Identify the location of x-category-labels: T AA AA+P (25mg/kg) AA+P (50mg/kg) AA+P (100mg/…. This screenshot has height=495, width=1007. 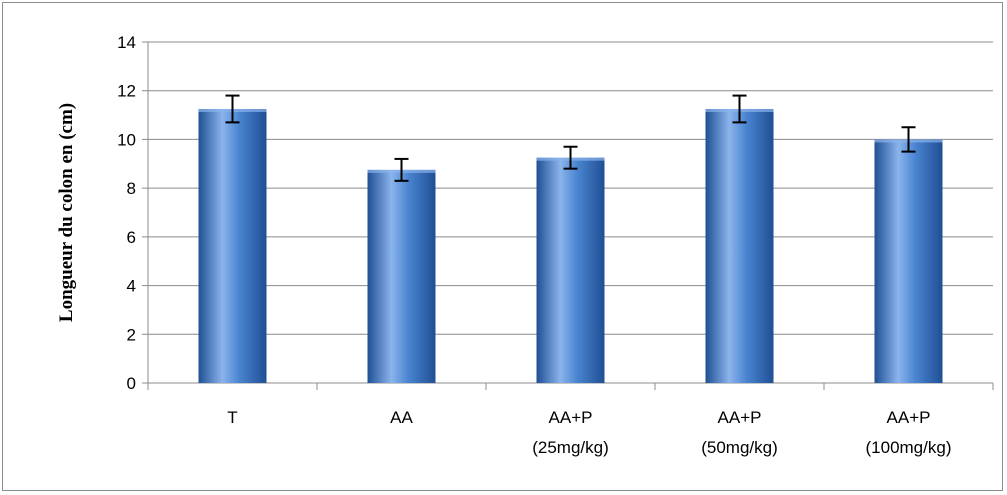
(589, 432).